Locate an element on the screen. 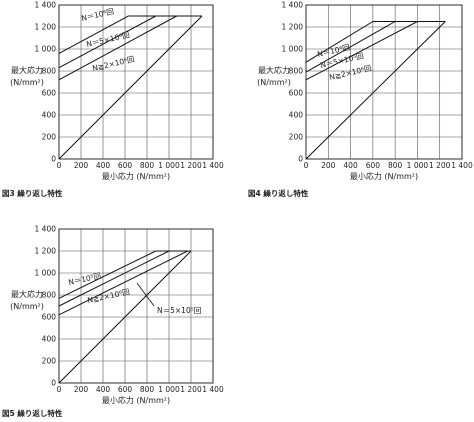  figure-caption: 図4 繰り返し特性 is located at coordinates (278, 193).